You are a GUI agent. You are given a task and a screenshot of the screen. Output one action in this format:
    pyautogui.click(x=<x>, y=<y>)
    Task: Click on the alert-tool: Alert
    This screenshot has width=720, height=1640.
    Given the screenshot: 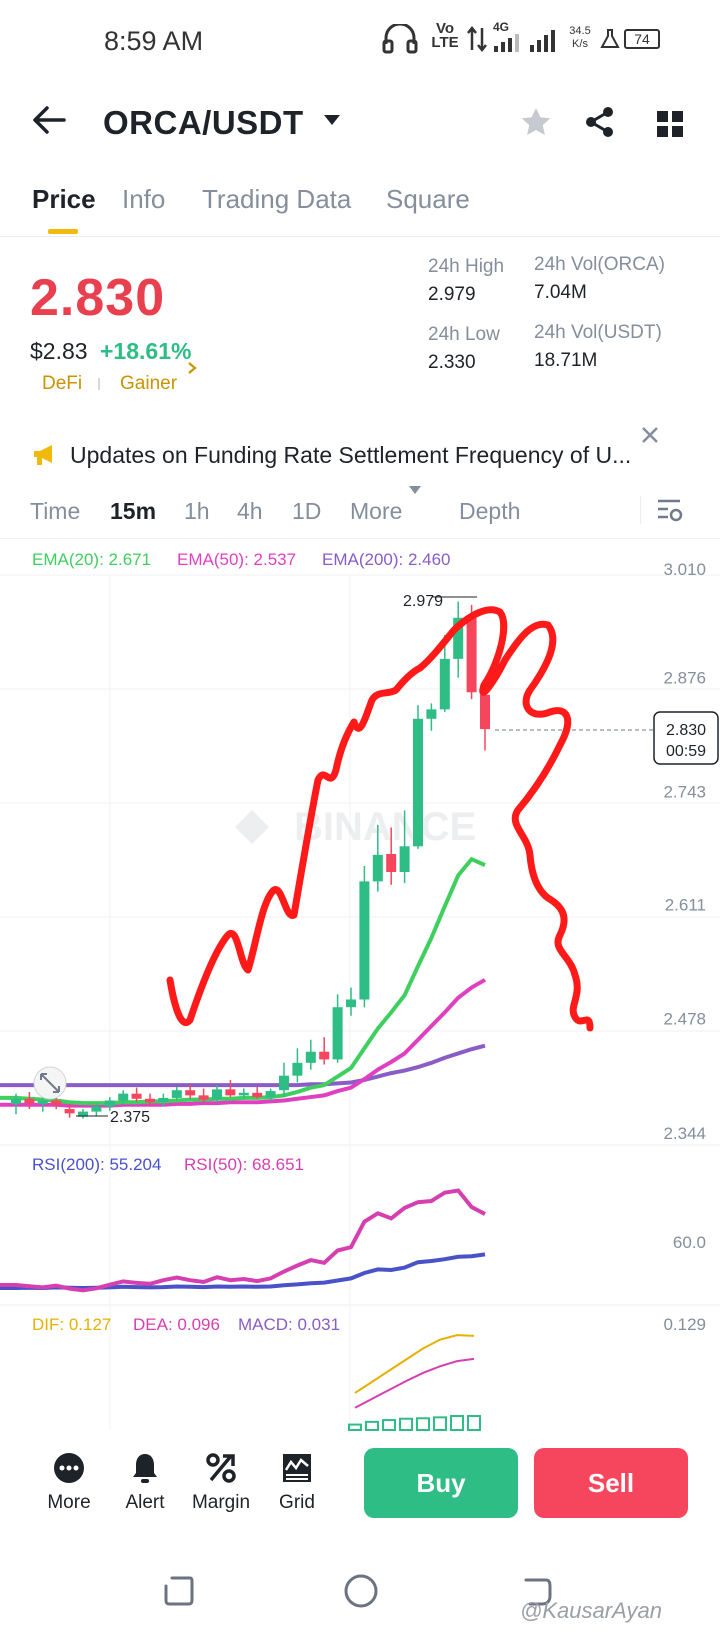 What is the action you would take?
    pyautogui.click(x=145, y=1483)
    